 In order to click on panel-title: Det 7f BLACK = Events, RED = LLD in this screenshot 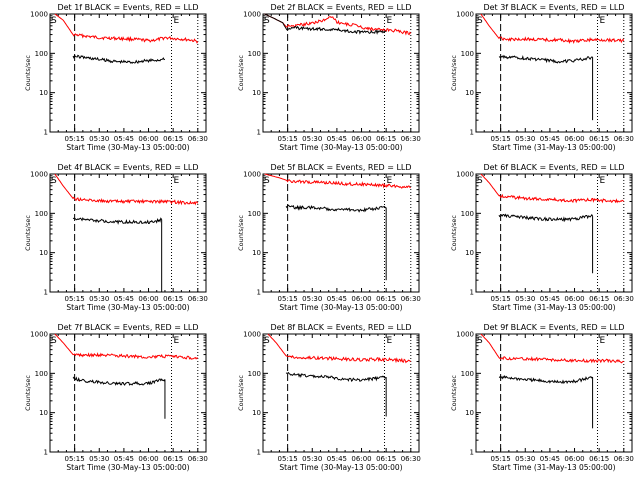, I will do `click(127, 327)`.